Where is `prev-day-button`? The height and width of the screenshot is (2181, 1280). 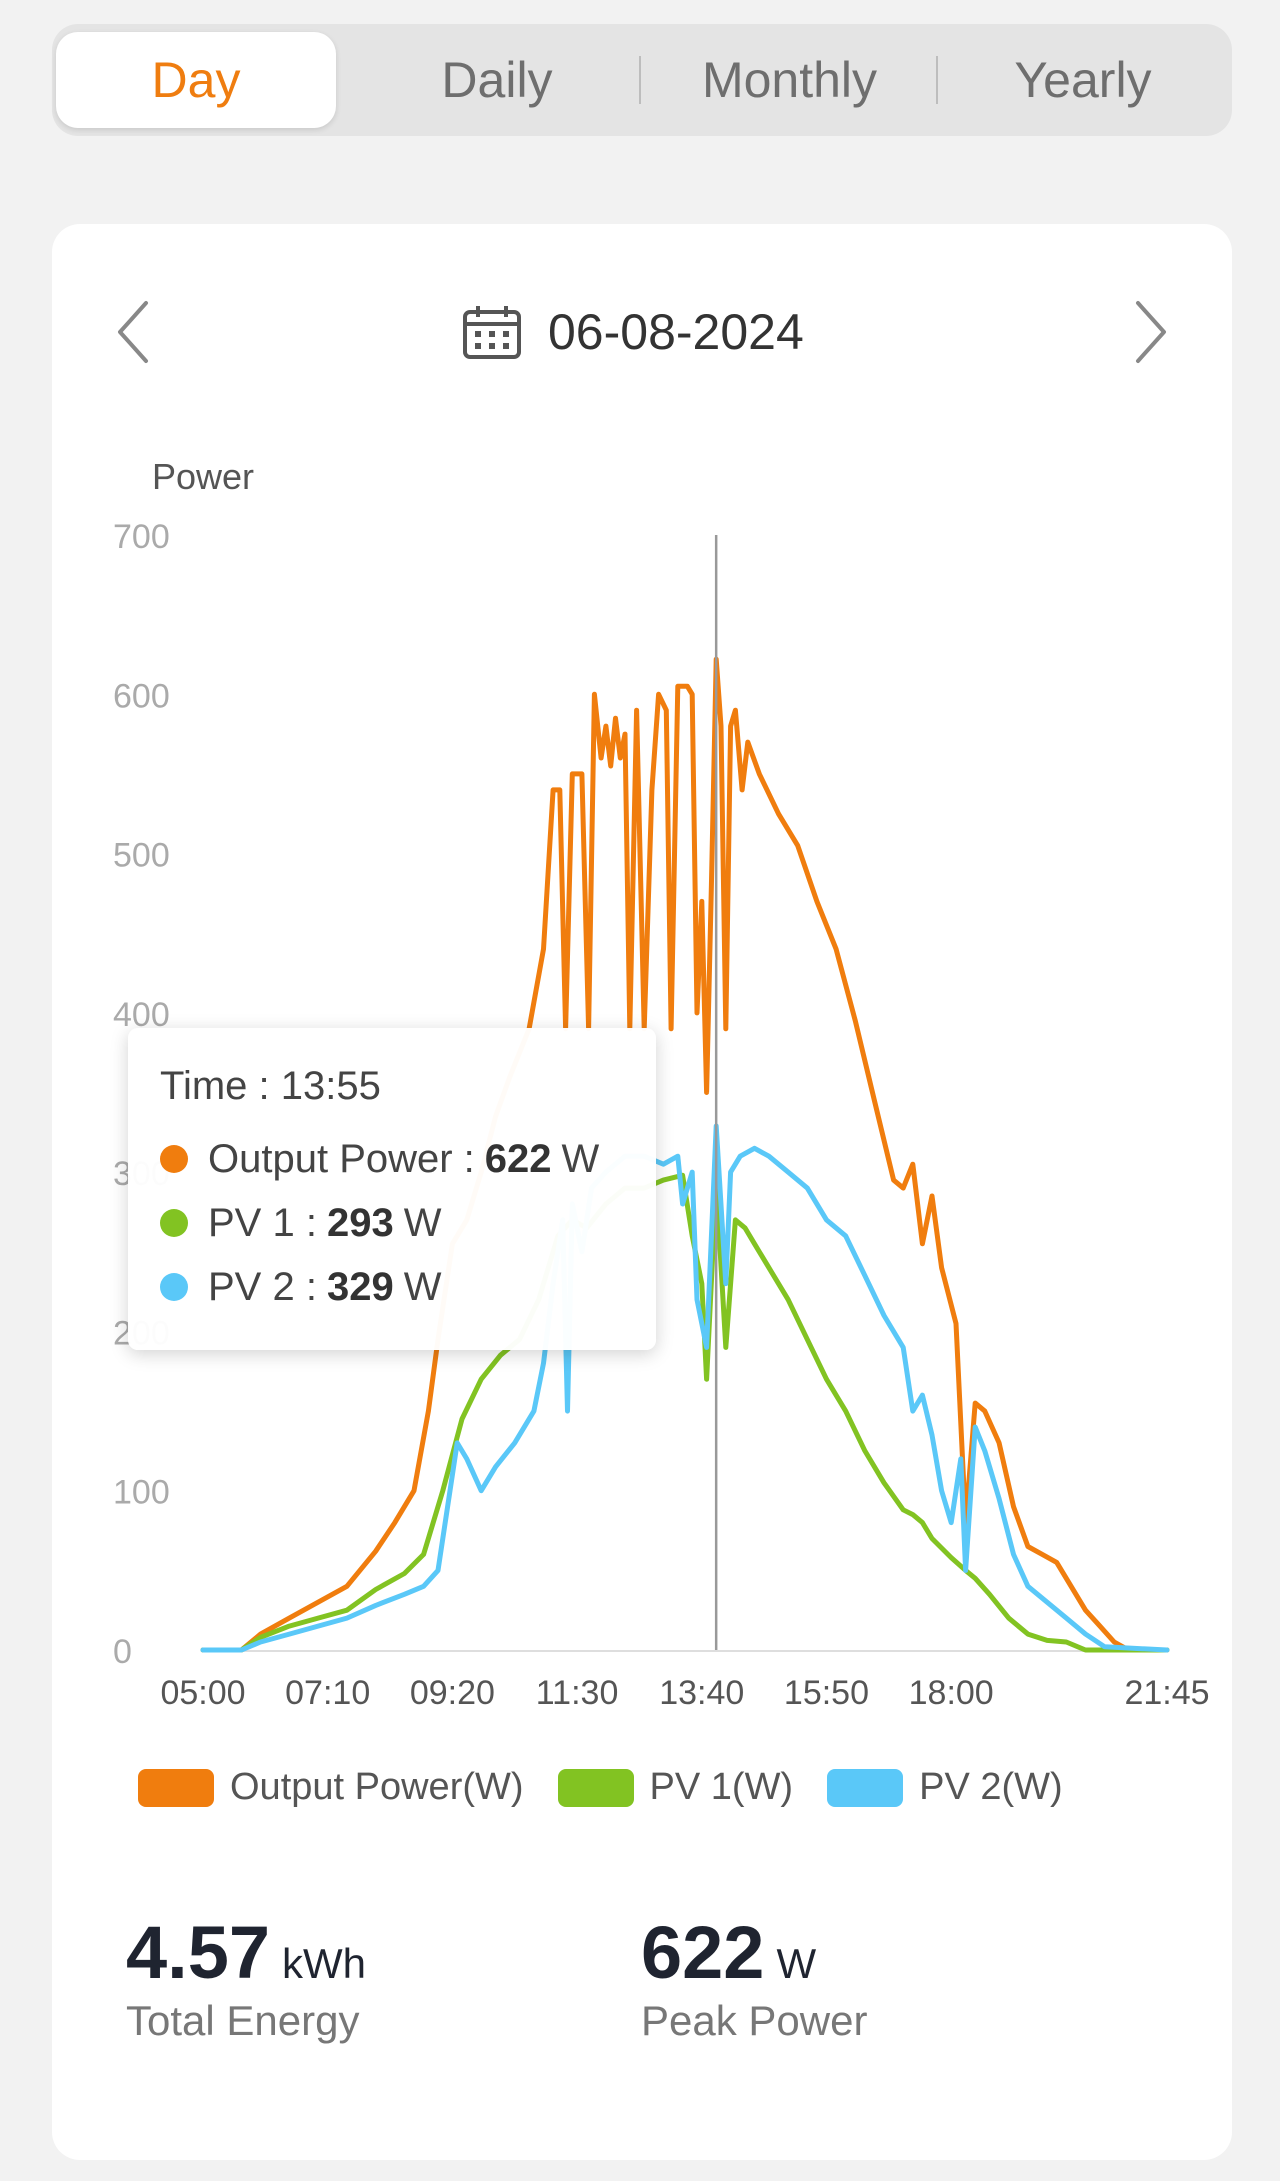 prev-day-button is located at coordinates (134, 332).